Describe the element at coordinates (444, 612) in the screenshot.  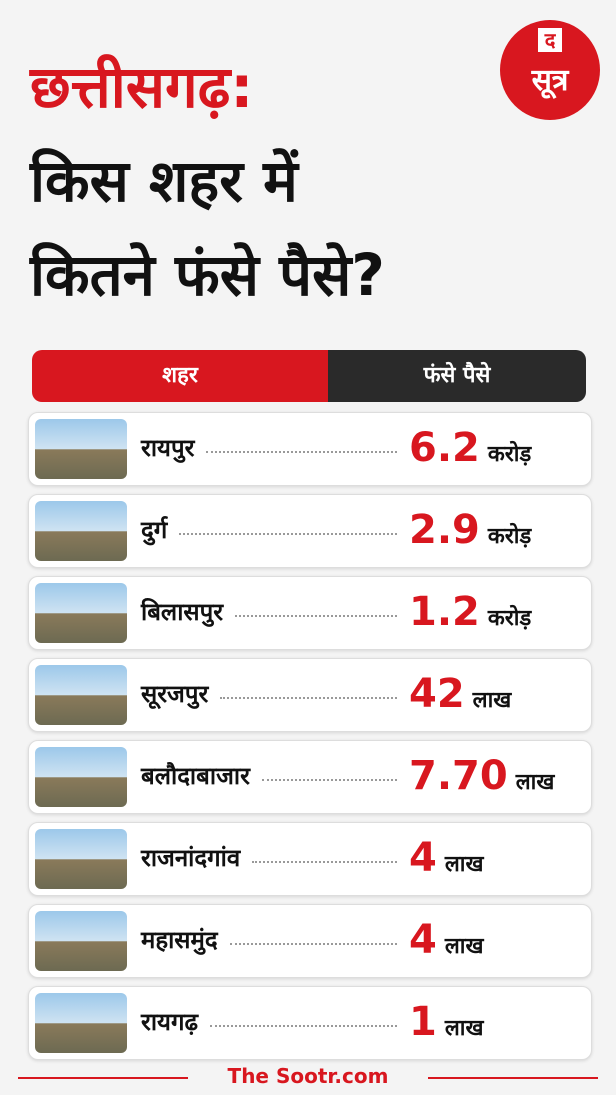
I see `amount-value: 1.2` at that location.